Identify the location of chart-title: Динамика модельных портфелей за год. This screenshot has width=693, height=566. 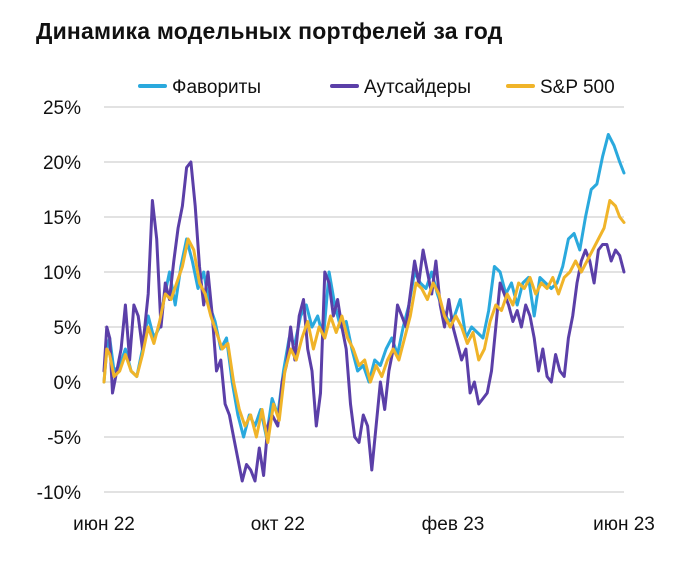
(269, 31).